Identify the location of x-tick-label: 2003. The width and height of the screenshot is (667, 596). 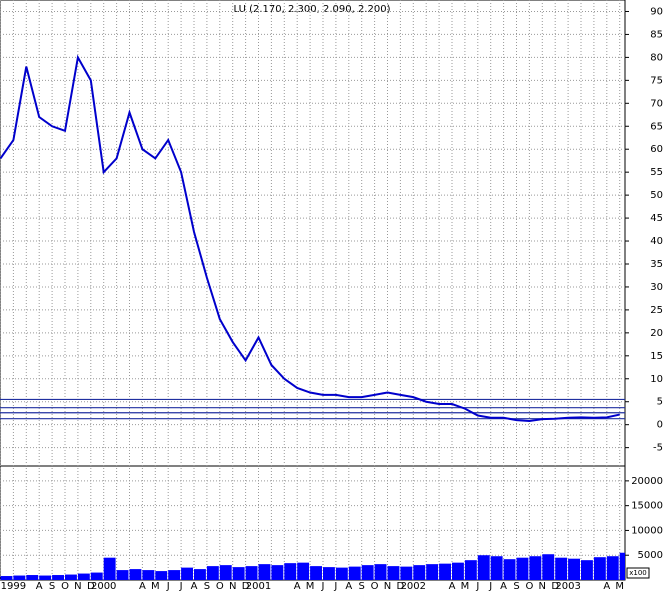
(567, 586).